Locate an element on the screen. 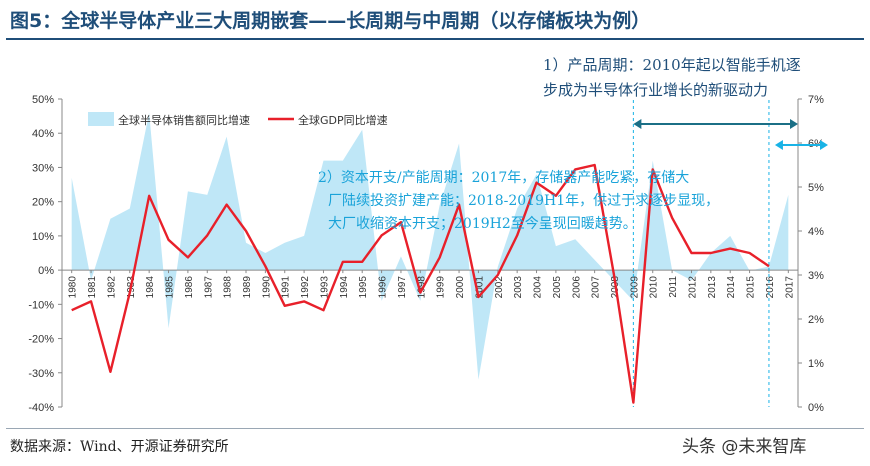  annotation-capex-cycle-line3: 大厂收缩资本开支；2019H2至今呈现回暖趋势。 is located at coordinates (482, 224).